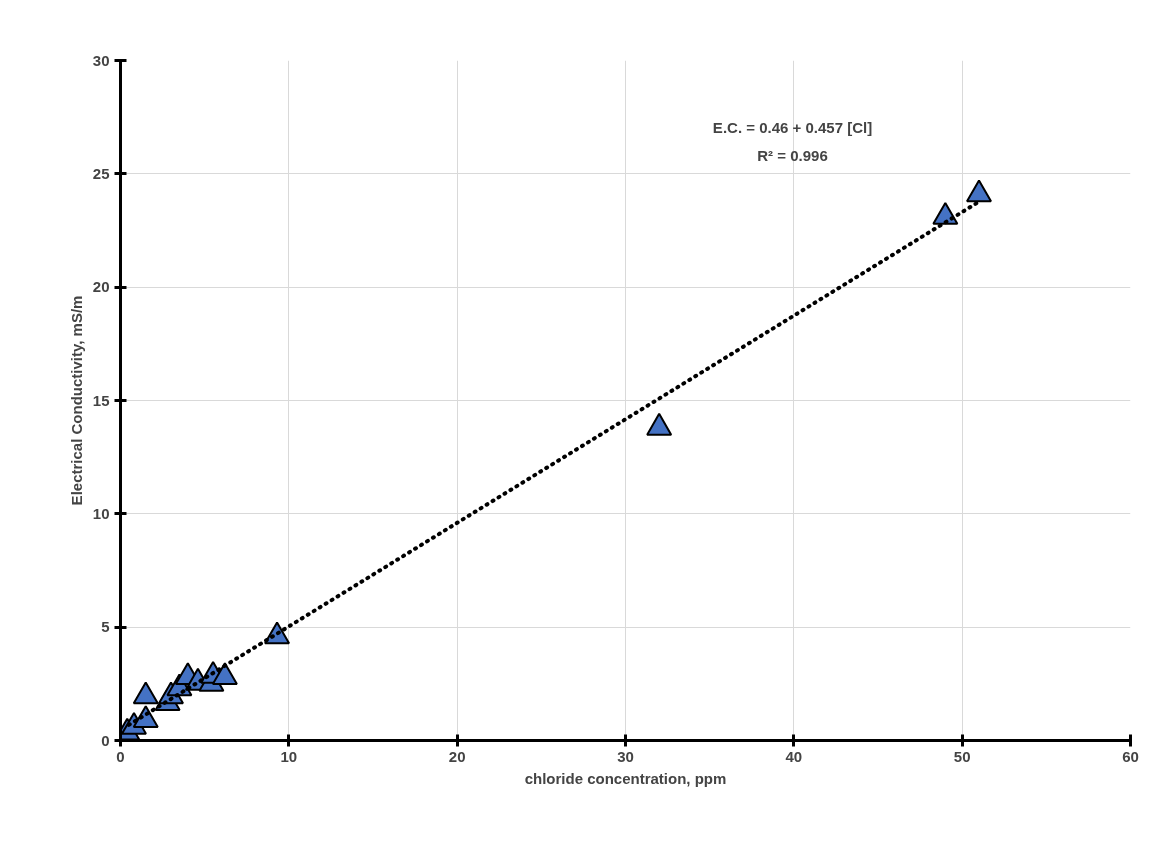 The height and width of the screenshot is (850, 1168). I want to click on x-tick-label: 0, so click(120, 756).